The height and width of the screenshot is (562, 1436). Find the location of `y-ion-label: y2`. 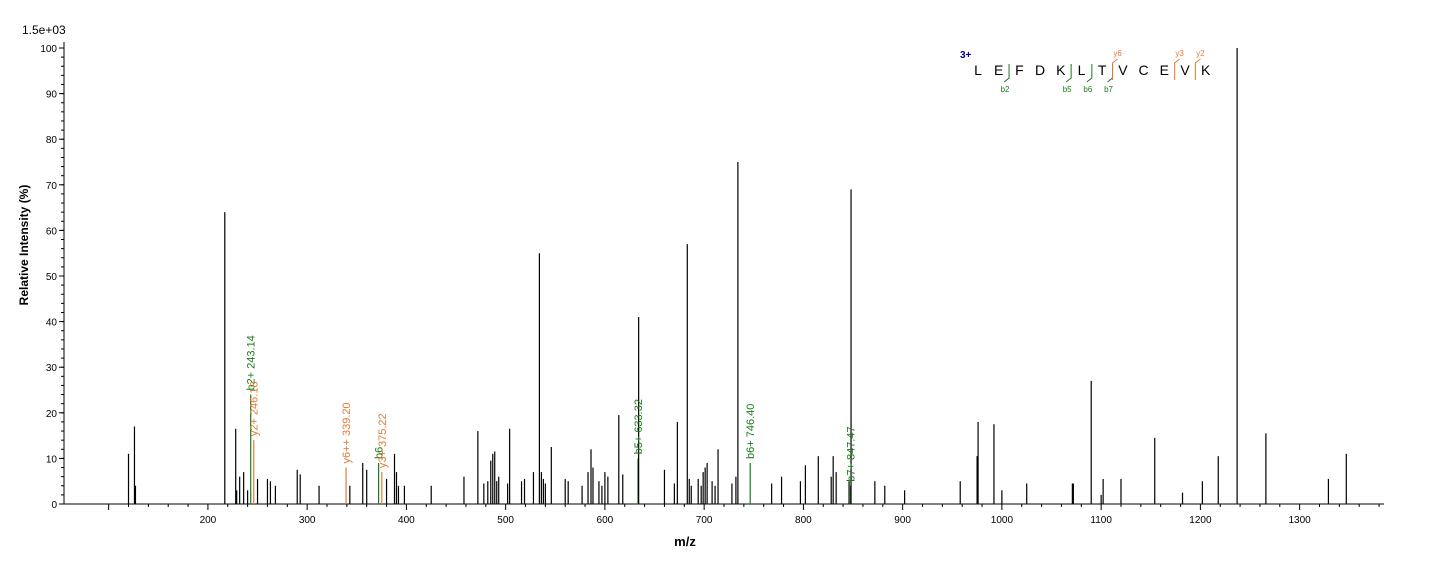

y-ion-label: y2 is located at coordinates (1200, 53).